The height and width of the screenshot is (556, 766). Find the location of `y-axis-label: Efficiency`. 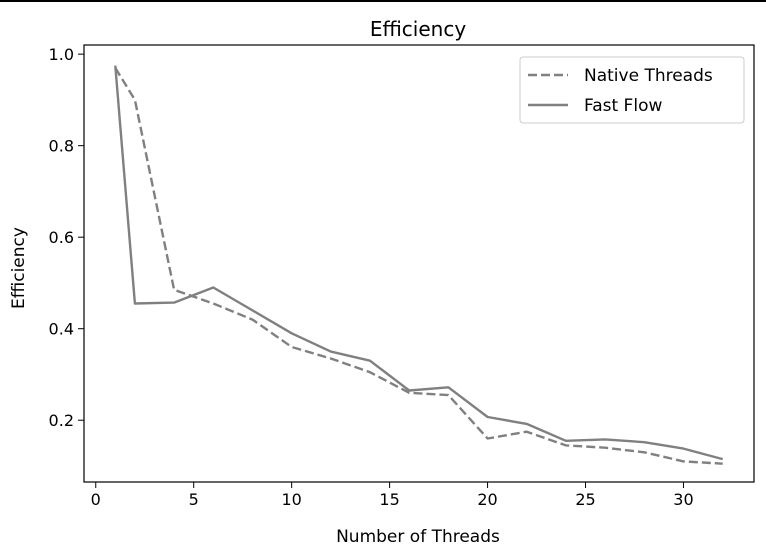

y-axis-label: Efficiency is located at coordinates (19, 268).